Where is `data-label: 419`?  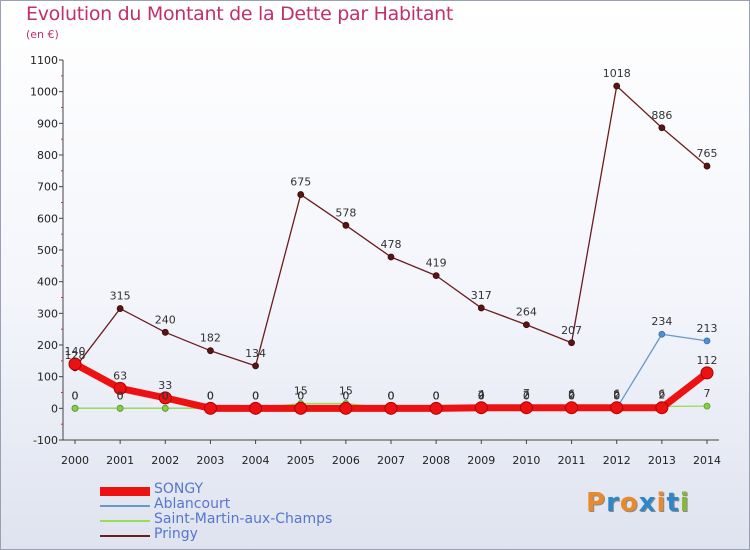
data-label: 419 is located at coordinates (436, 263).